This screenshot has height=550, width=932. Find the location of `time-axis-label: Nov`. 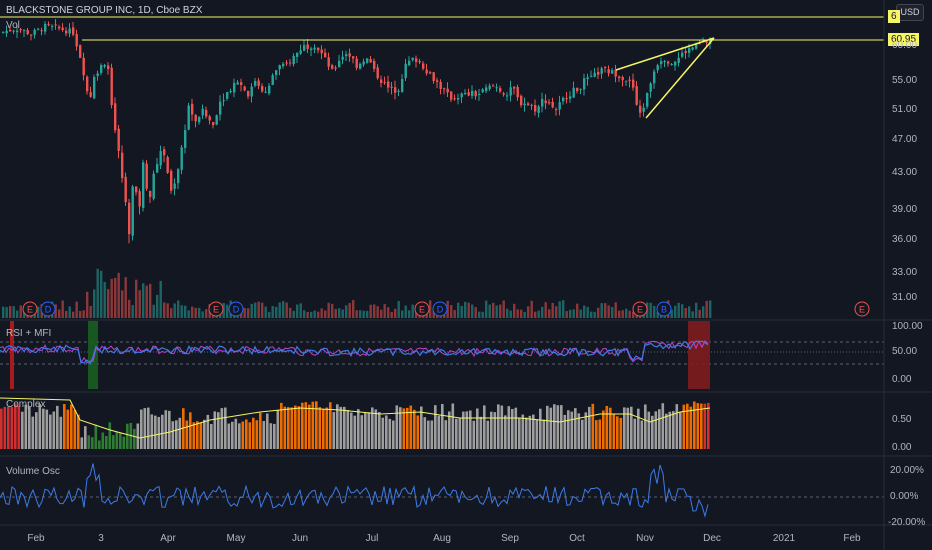

time-axis-label: Nov is located at coordinates (645, 538).